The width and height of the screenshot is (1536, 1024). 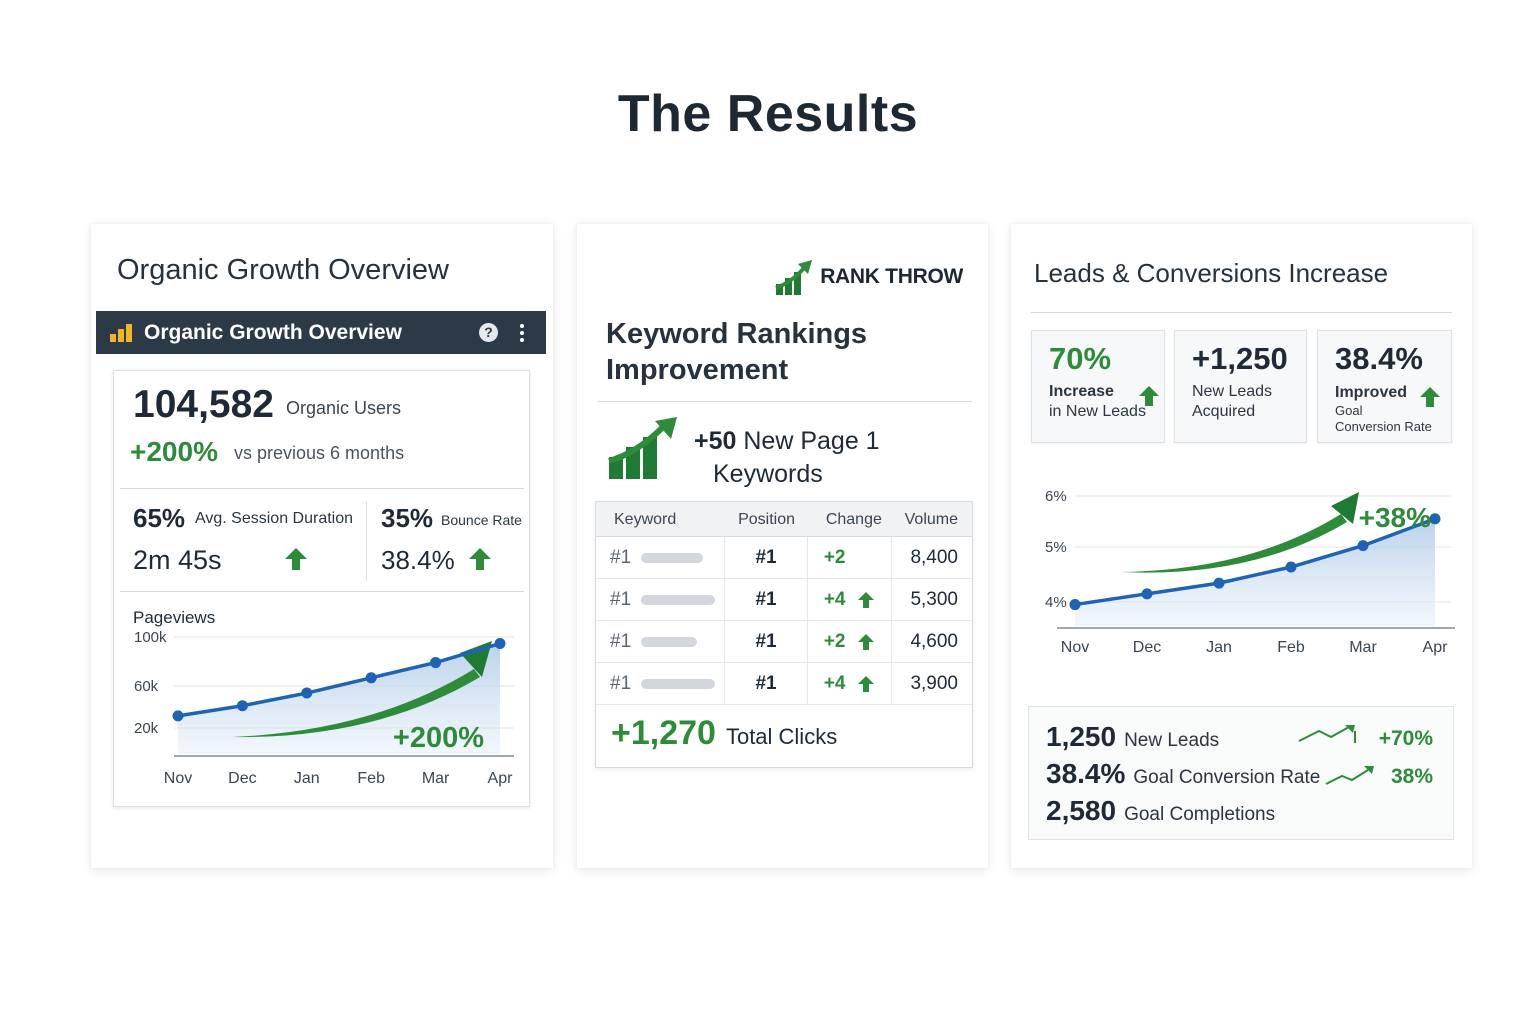 I want to click on column-header-keyword: Keyword, so click(x=645, y=519).